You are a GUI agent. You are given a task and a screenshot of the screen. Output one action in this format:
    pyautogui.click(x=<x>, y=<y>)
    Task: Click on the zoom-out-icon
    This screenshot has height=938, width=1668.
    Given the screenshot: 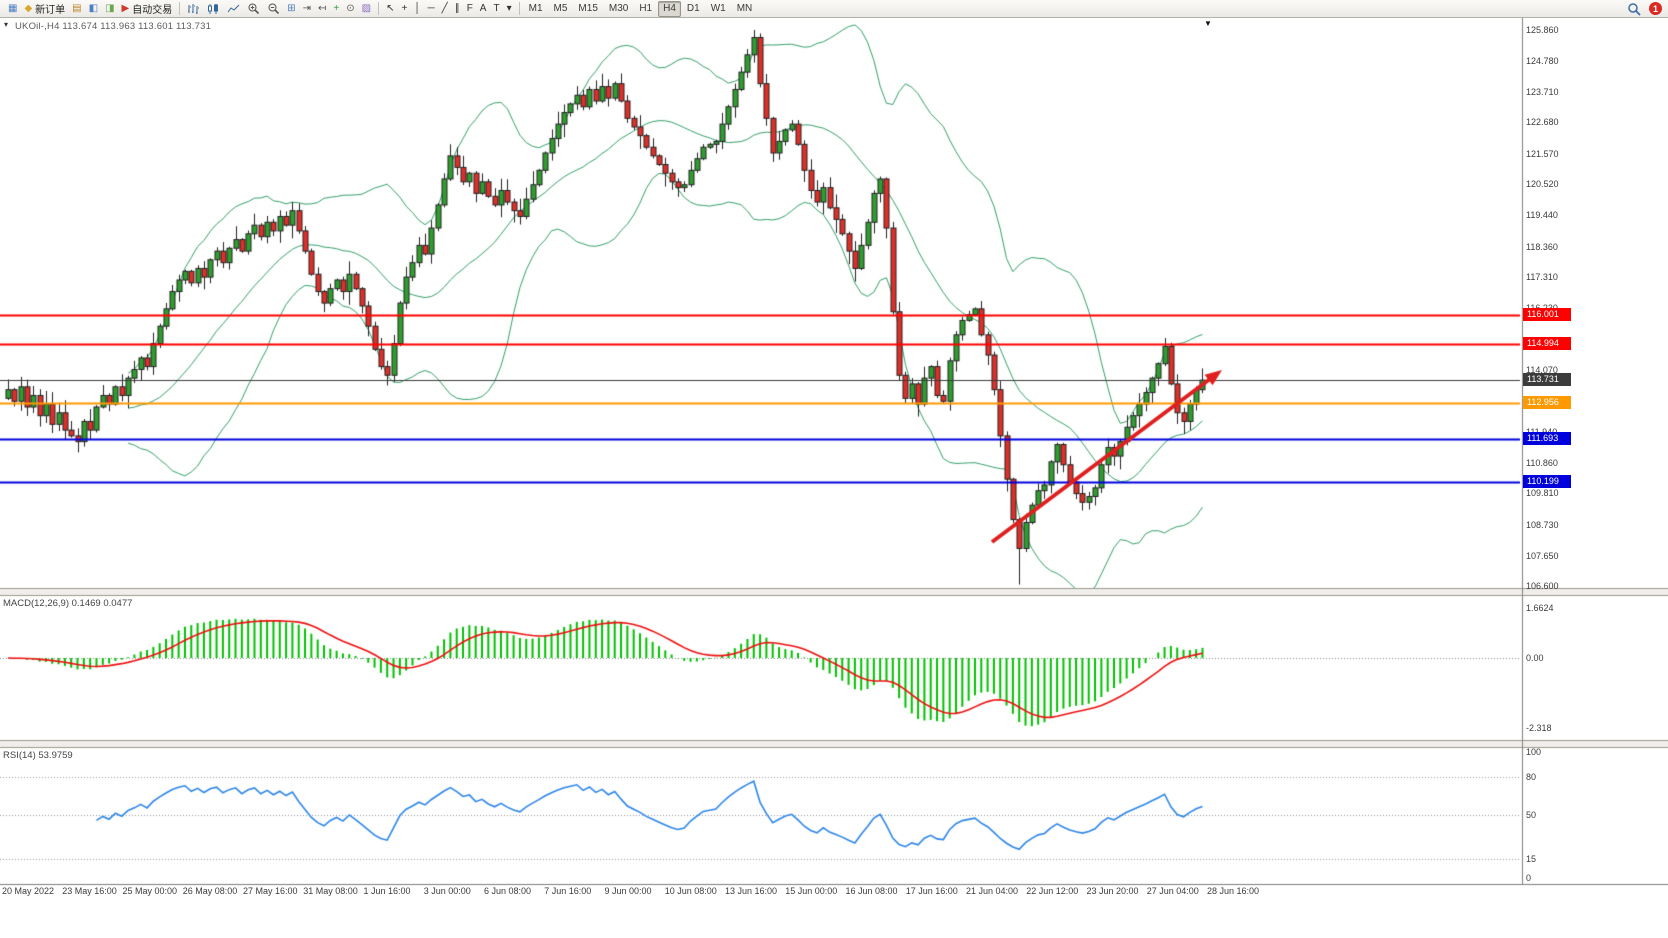 What is the action you would take?
    pyautogui.click(x=273, y=8)
    